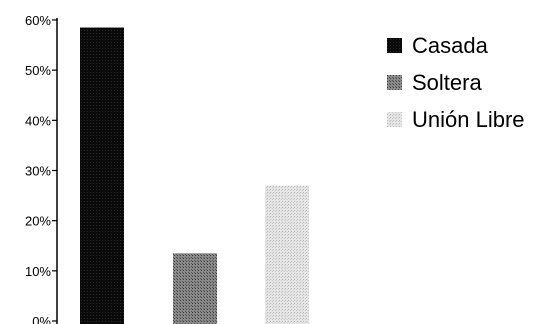  What do you see at coordinates (102, 175) in the screenshot?
I see `bar-casada` at bounding box center [102, 175].